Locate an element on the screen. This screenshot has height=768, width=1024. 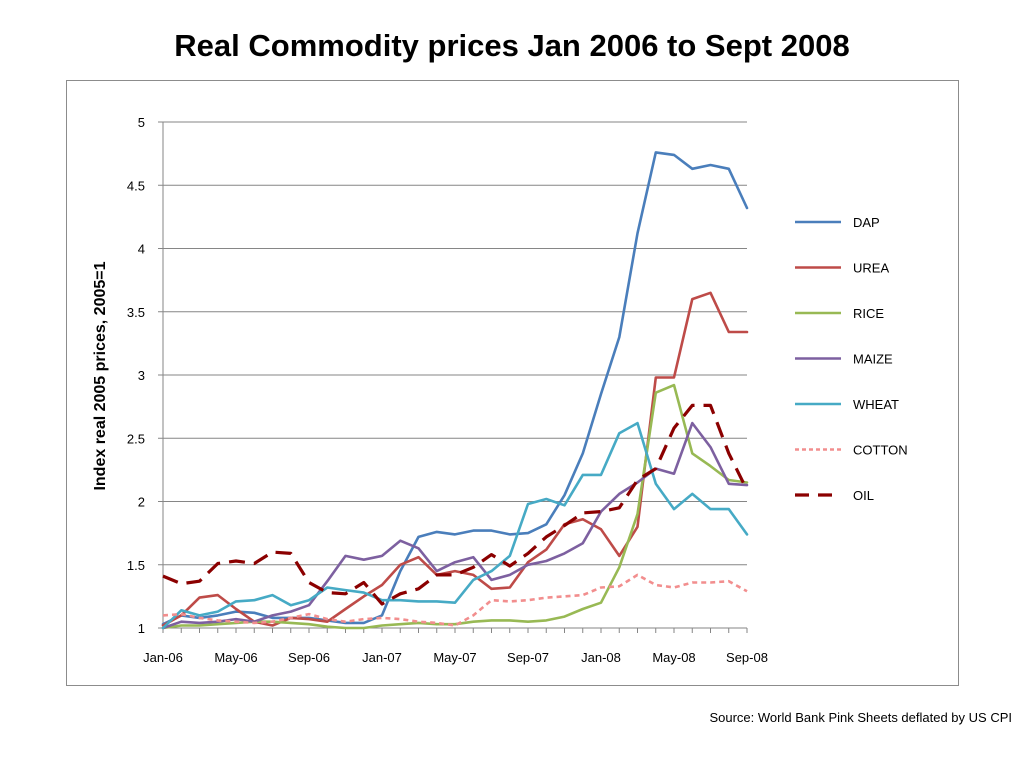
x-tick-label: Sep-08 is located at coordinates (747, 657).